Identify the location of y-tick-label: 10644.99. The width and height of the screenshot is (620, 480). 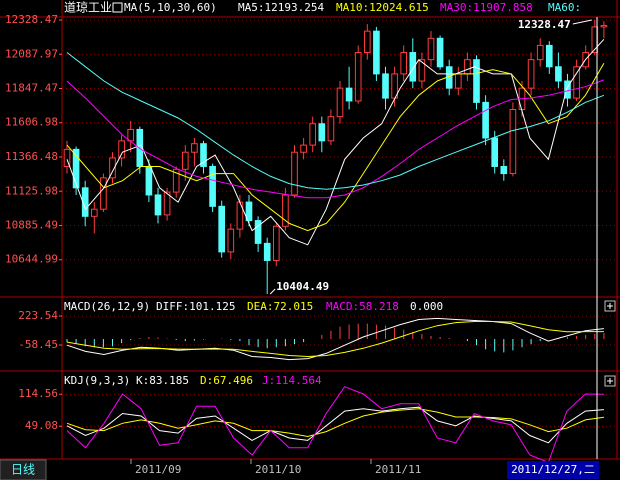
(31, 259).